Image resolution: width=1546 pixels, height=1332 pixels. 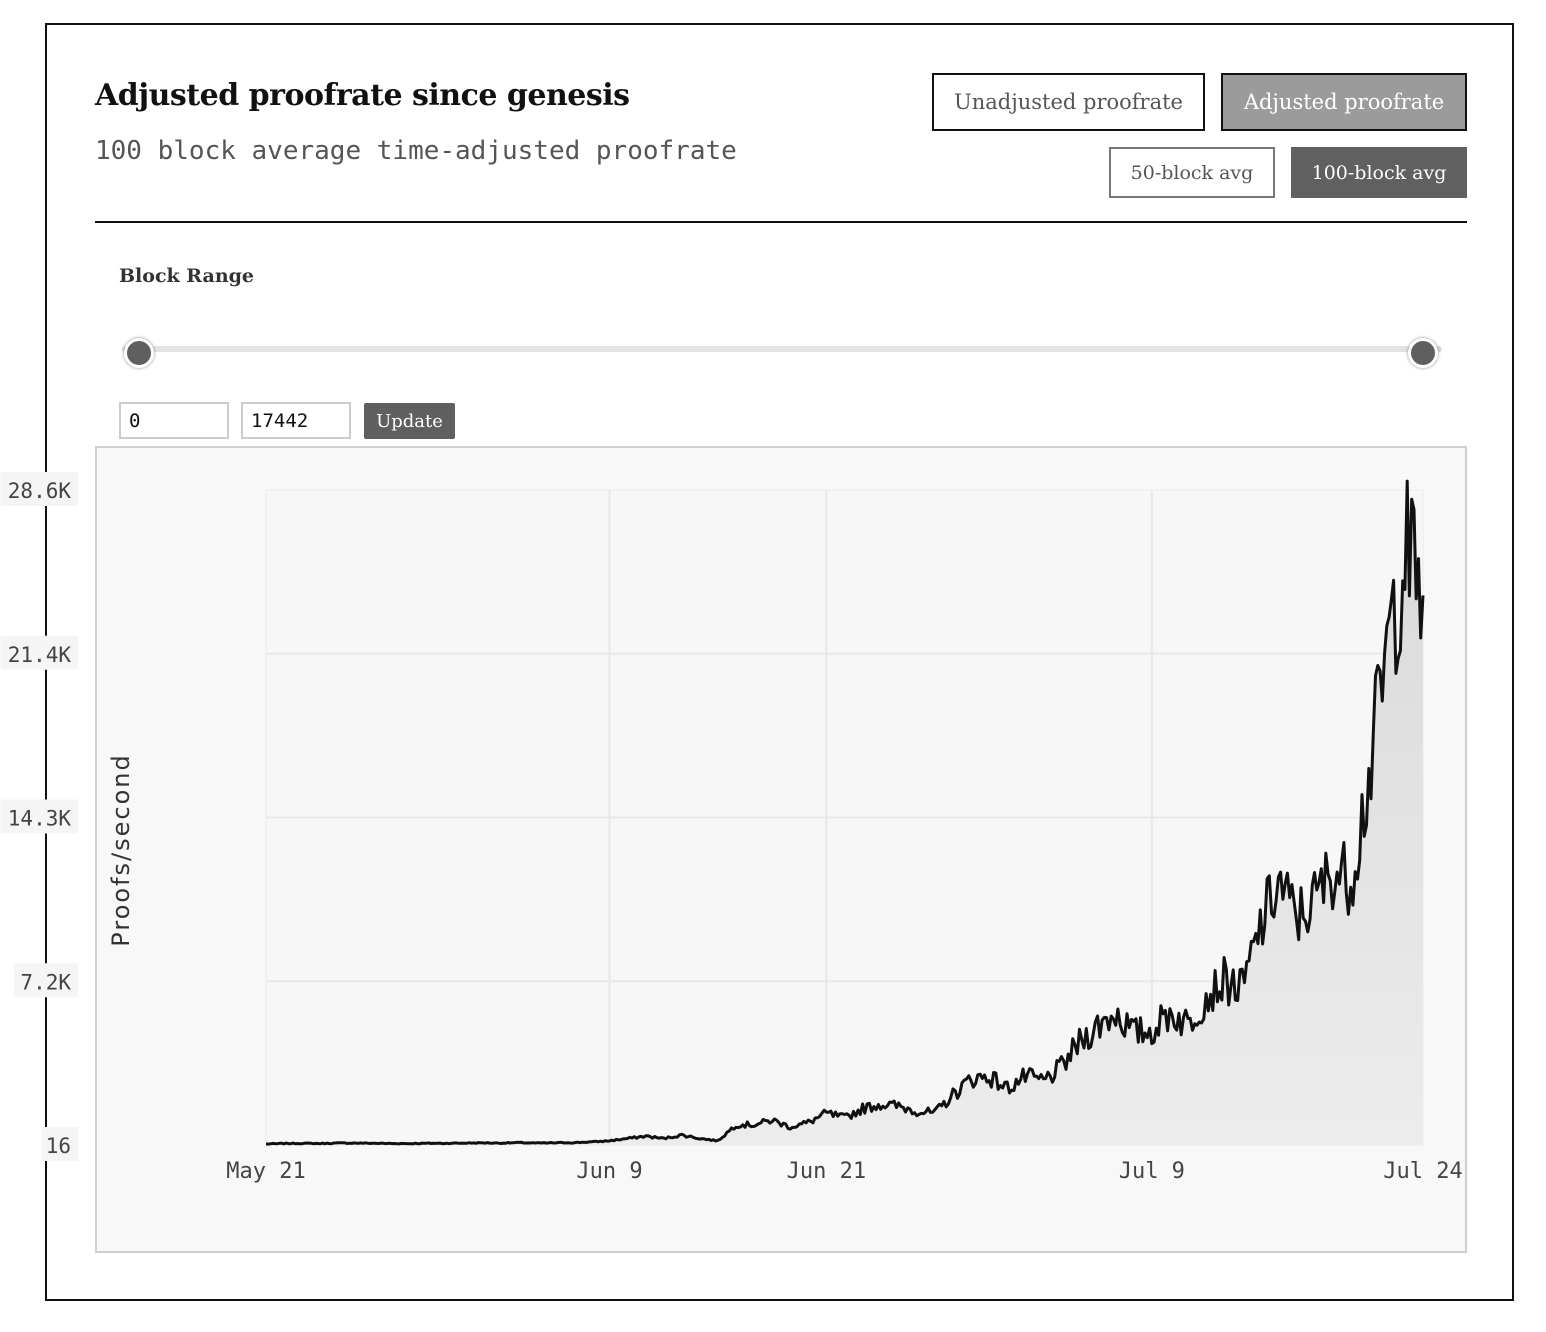 What do you see at coordinates (296, 420) in the screenshot?
I see `block-range-max-input` at bounding box center [296, 420].